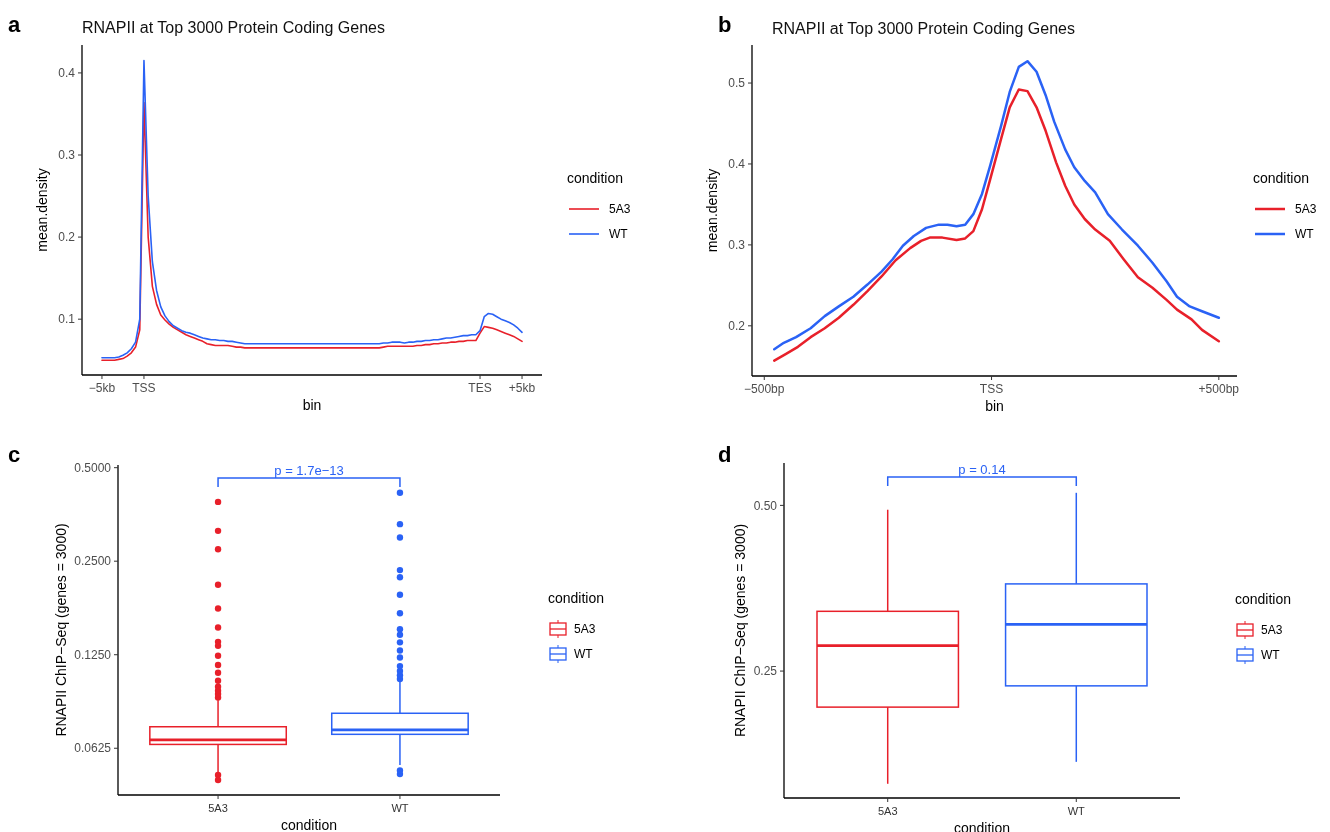 This screenshot has height=832, width=1330. I want to click on x-tick-label: −500bp, so click(764, 389).